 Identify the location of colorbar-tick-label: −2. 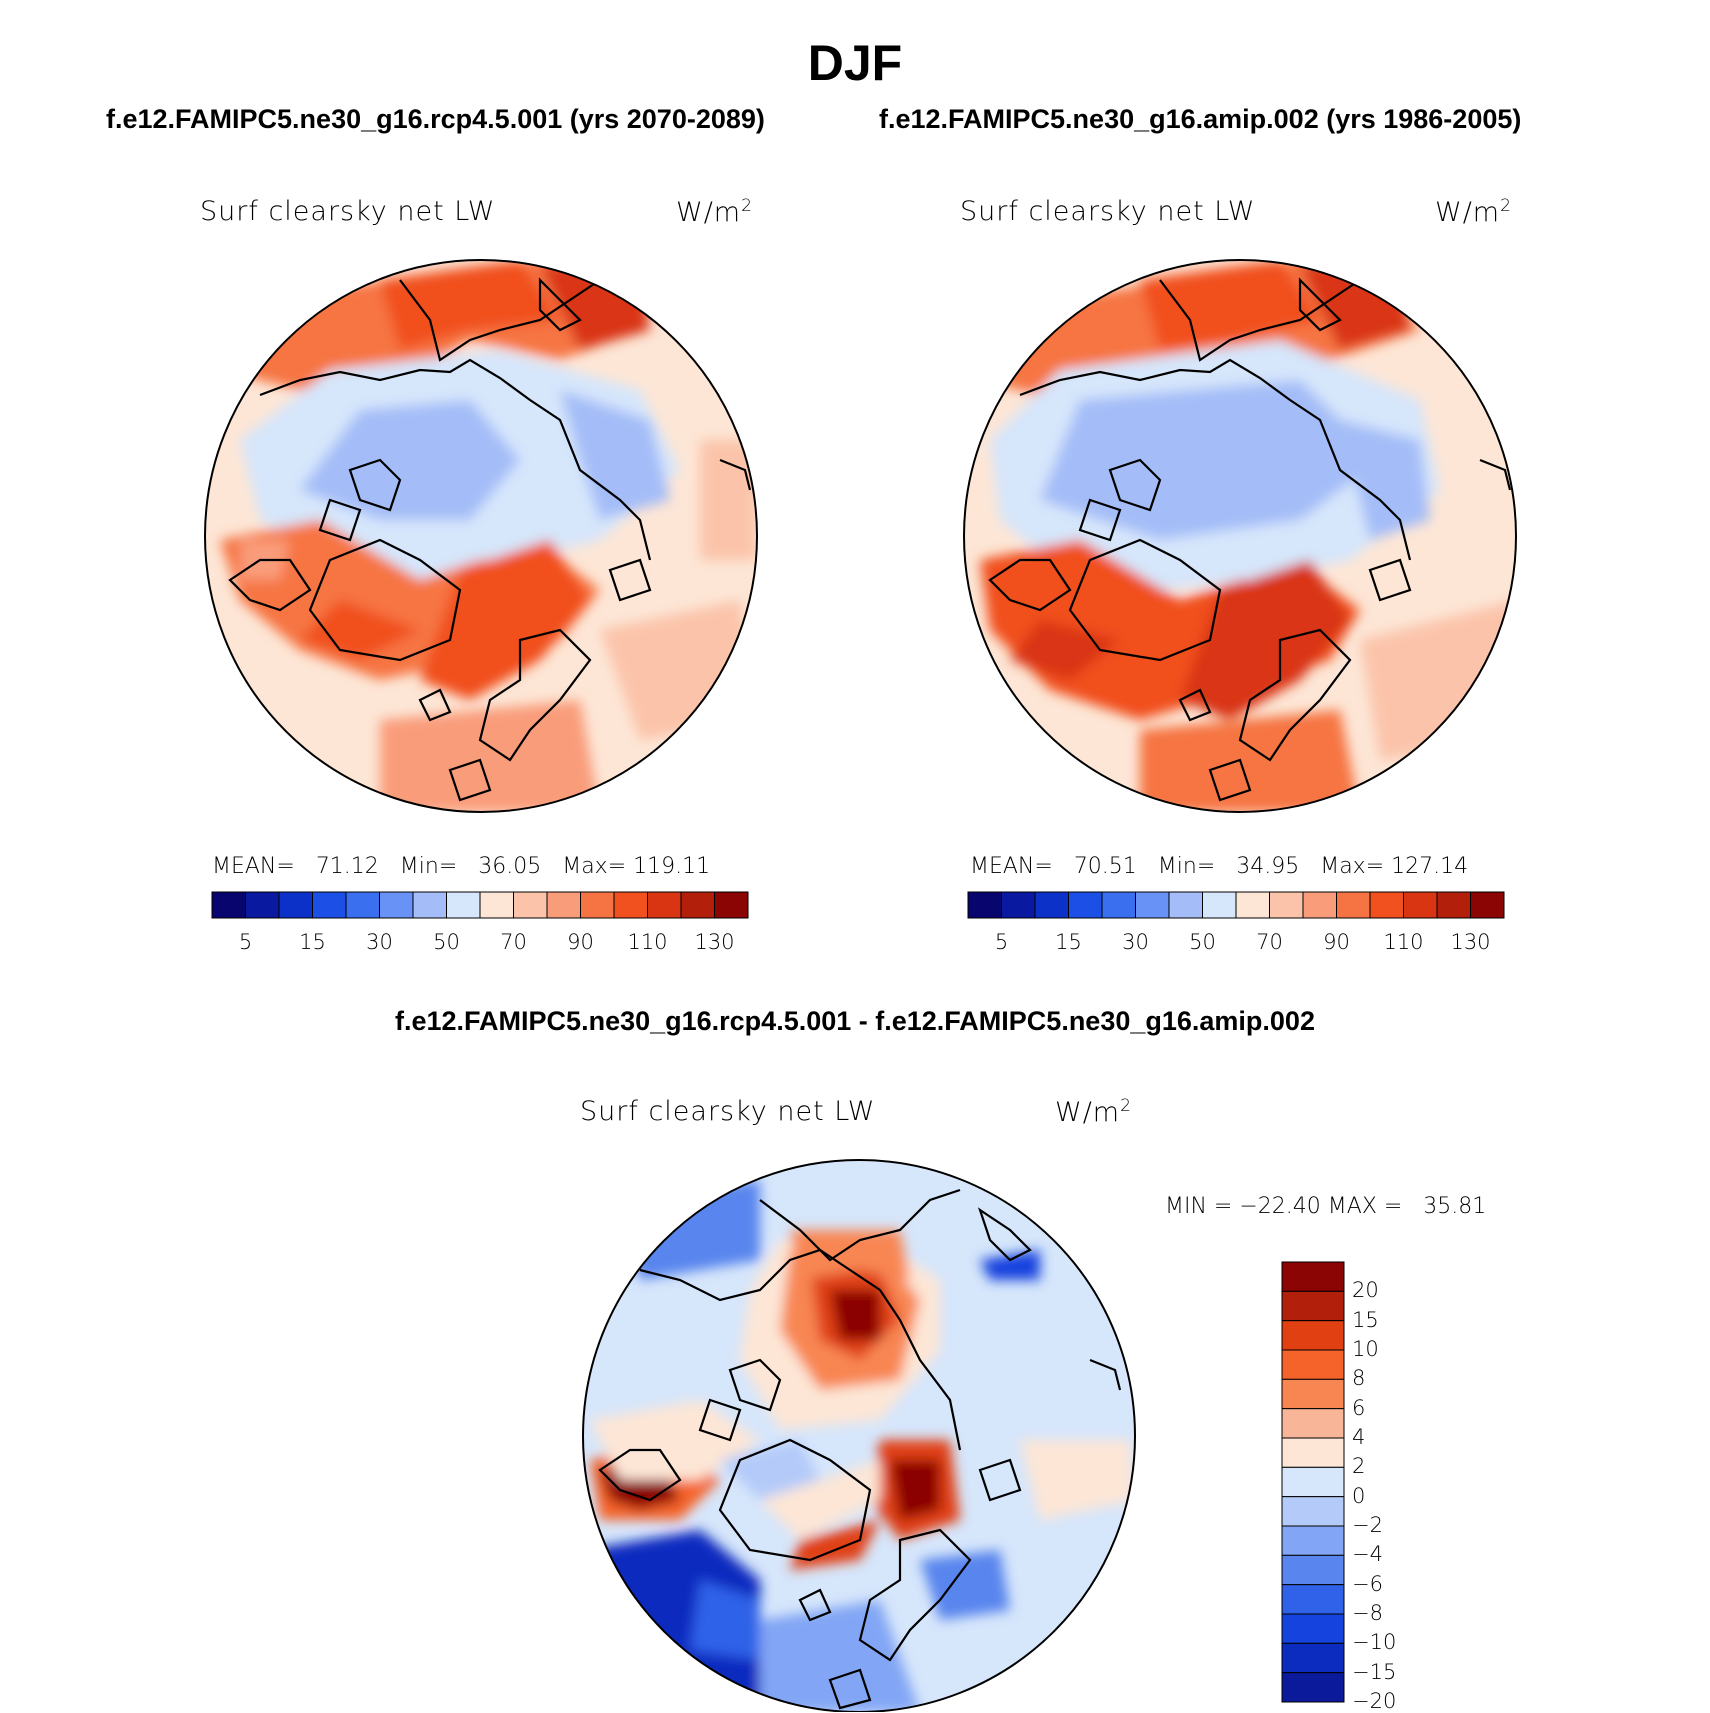
(1367, 1525).